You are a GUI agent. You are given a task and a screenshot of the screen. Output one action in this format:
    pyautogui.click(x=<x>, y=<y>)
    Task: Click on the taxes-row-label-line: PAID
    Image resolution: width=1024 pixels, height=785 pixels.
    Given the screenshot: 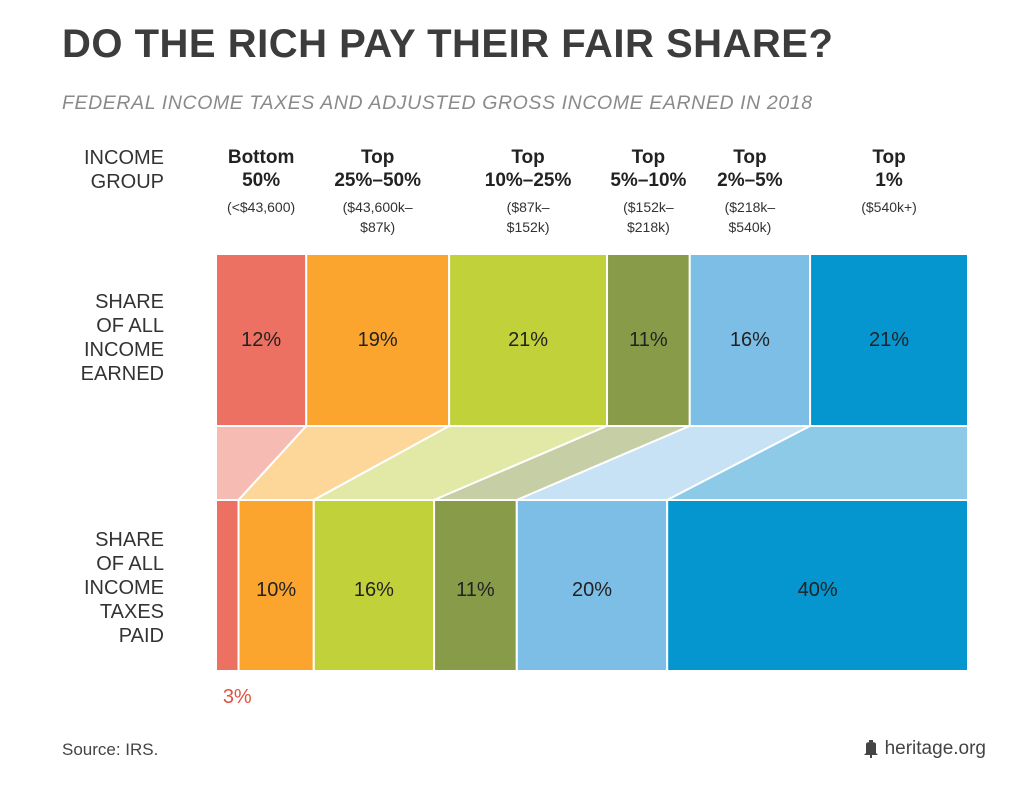 What is the action you would take?
    pyautogui.click(x=141, y=636)
    